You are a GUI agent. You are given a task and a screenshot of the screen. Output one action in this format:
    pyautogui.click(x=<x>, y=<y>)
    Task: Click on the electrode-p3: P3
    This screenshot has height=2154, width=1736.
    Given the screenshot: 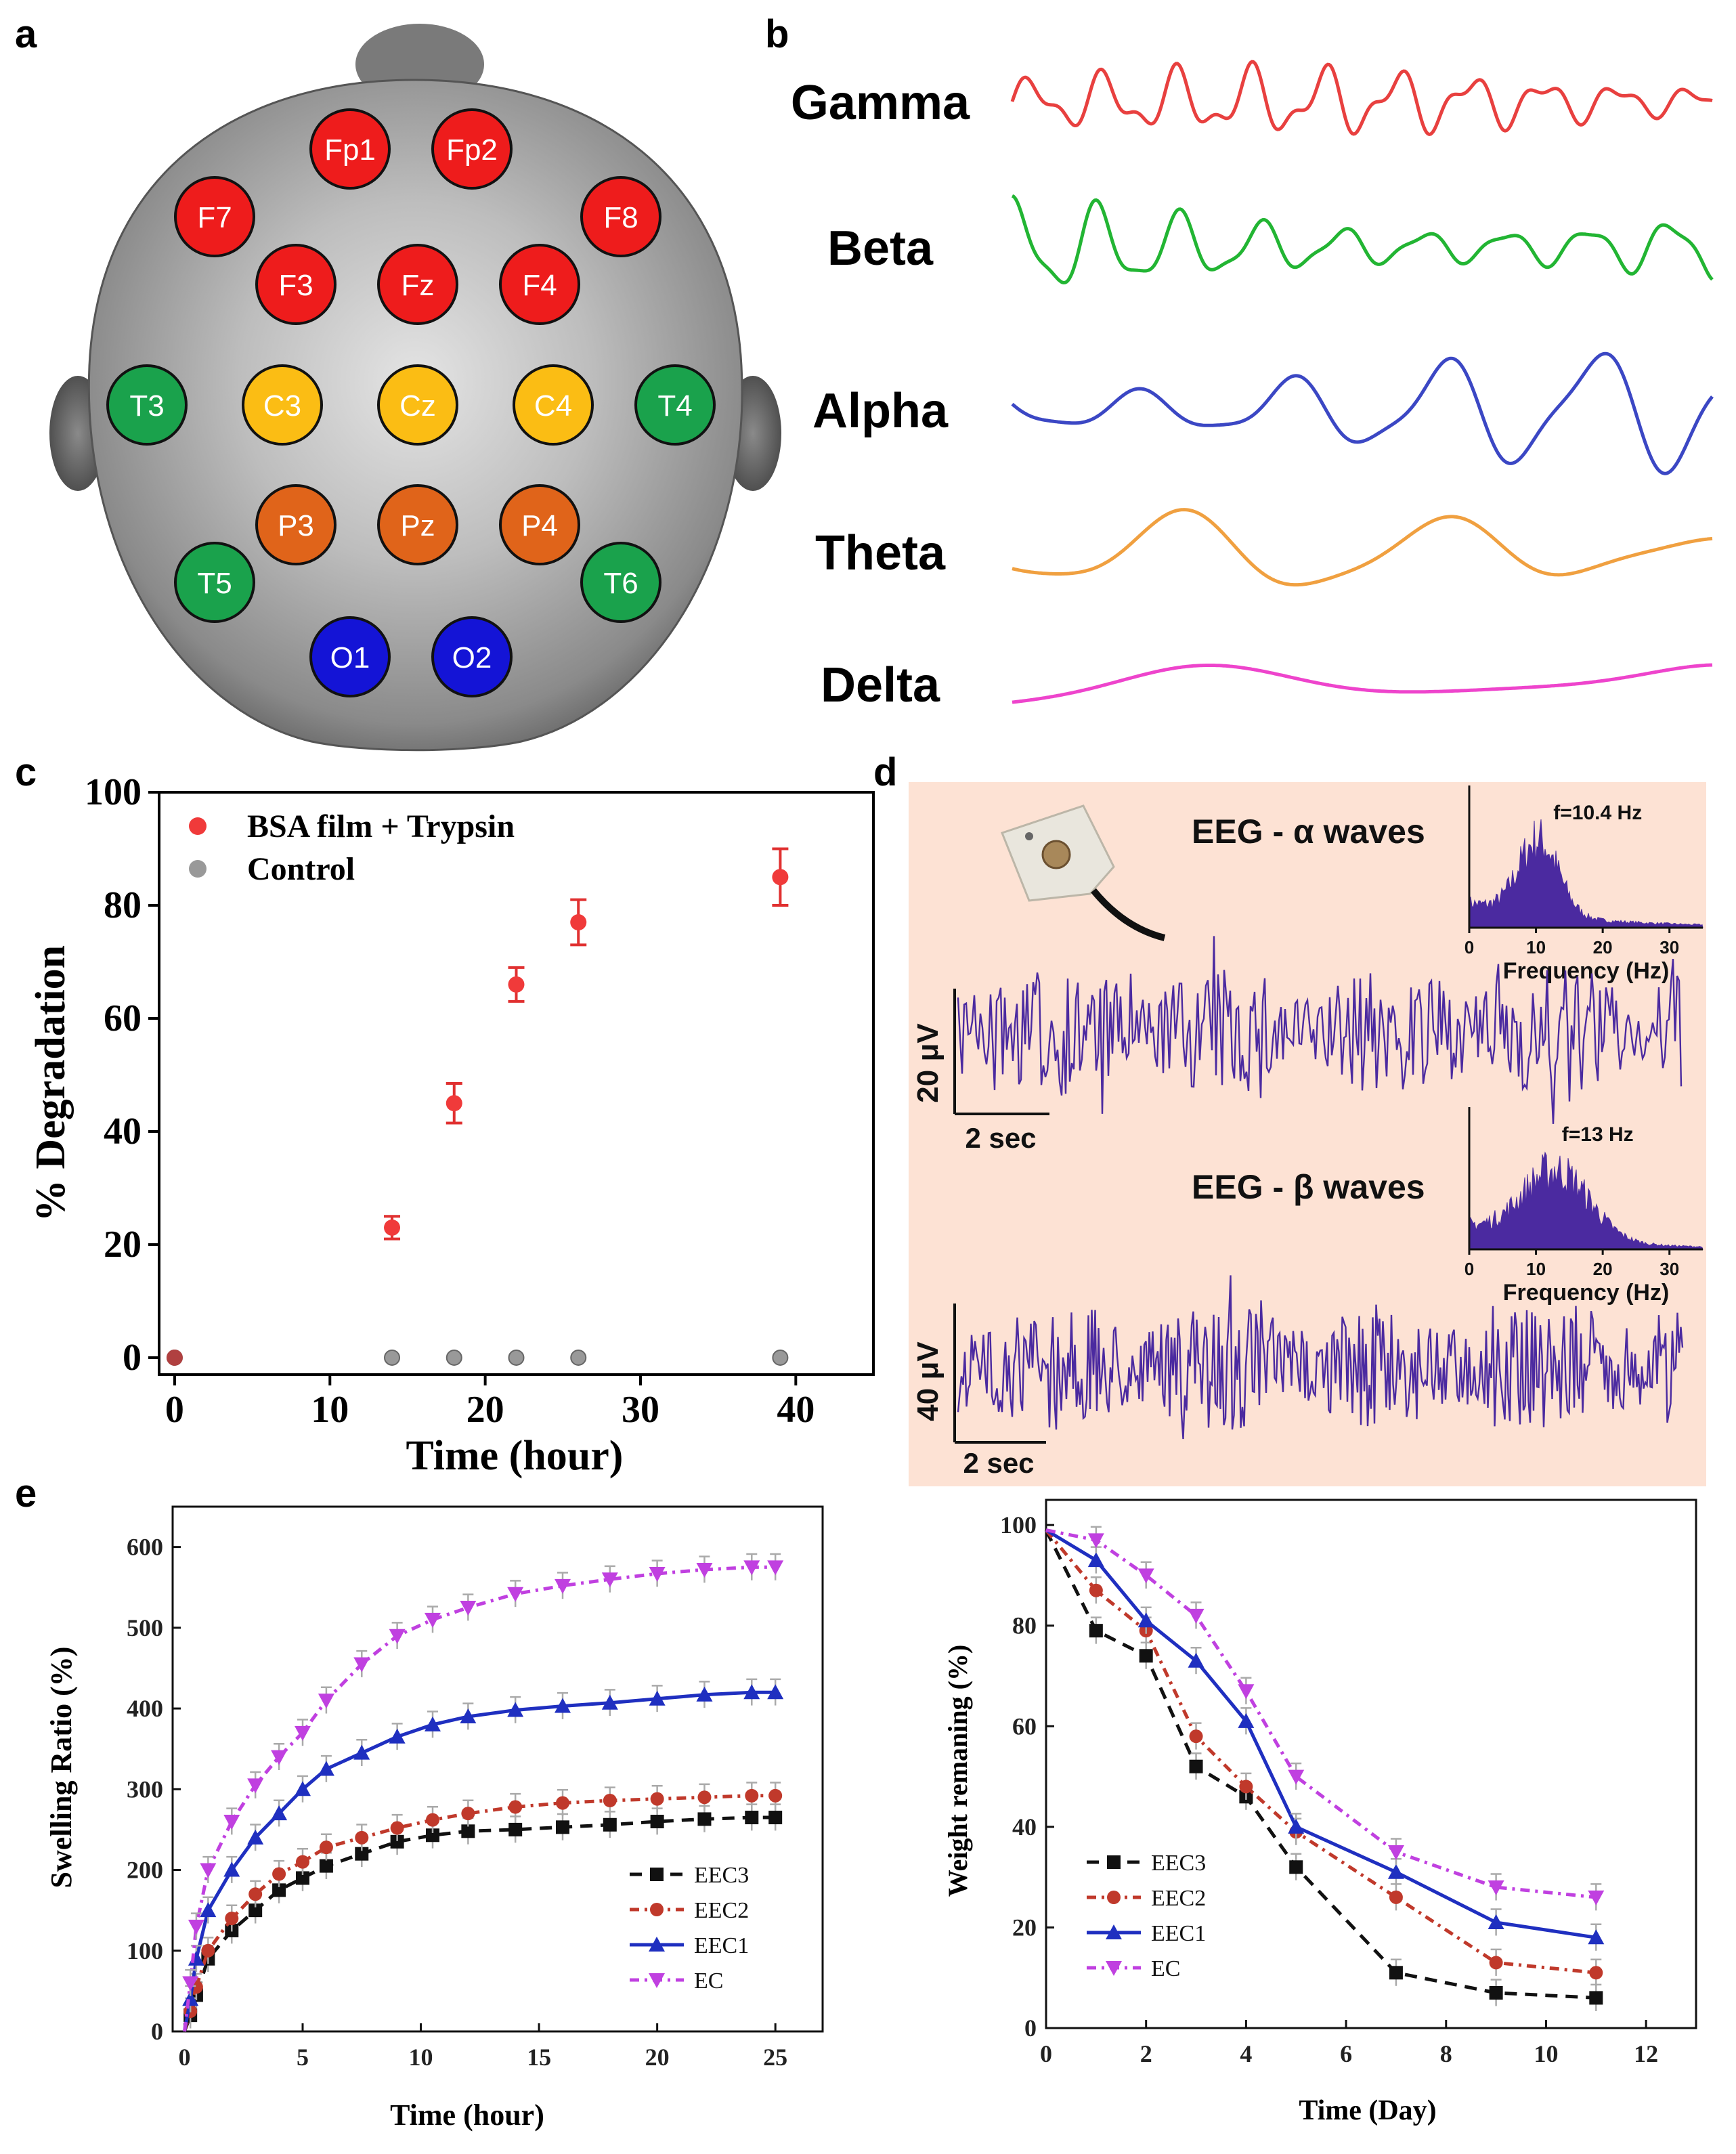 What is the action you would take?
    pyautogui.click(x=296, y=524)
    